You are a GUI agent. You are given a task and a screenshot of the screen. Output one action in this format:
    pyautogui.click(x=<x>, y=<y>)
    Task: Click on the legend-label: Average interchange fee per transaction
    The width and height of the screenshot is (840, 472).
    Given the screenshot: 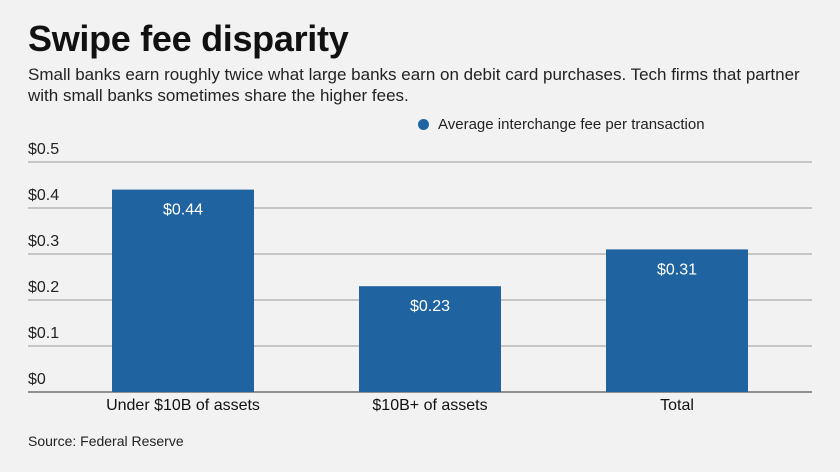 What is the action you would take?
    pyautogui.click(x=571, y=124)
    